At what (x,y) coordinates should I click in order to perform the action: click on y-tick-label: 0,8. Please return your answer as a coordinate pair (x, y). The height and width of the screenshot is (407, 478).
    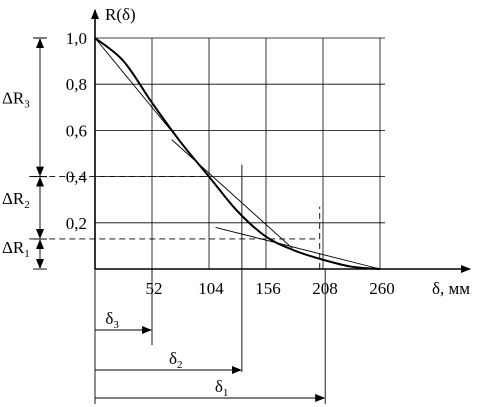
    Looking at the image, I should click on (76, 84).